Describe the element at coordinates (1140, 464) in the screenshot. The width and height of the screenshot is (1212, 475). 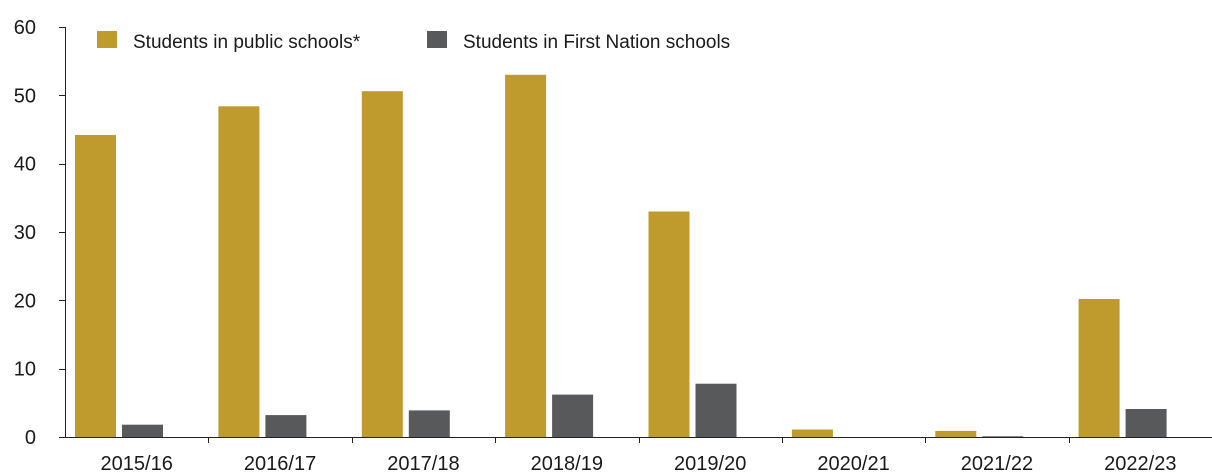
I see `x-tick-label: 2022/23` at that location.